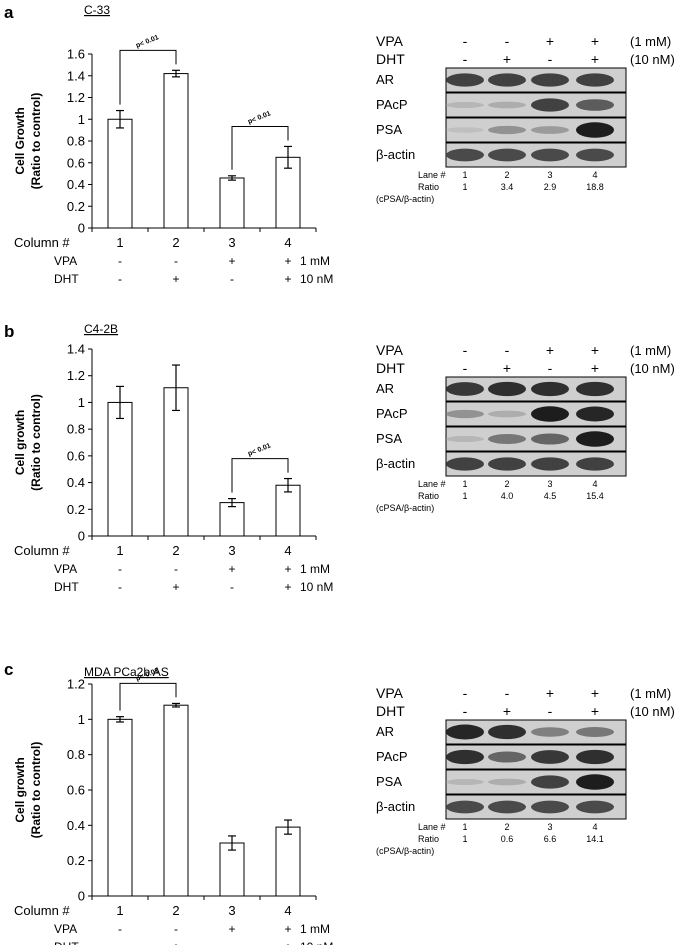  Describe the element at coordinates (76, 455) in the screenshot. I see `y-tick-label: 0.6` at that location.